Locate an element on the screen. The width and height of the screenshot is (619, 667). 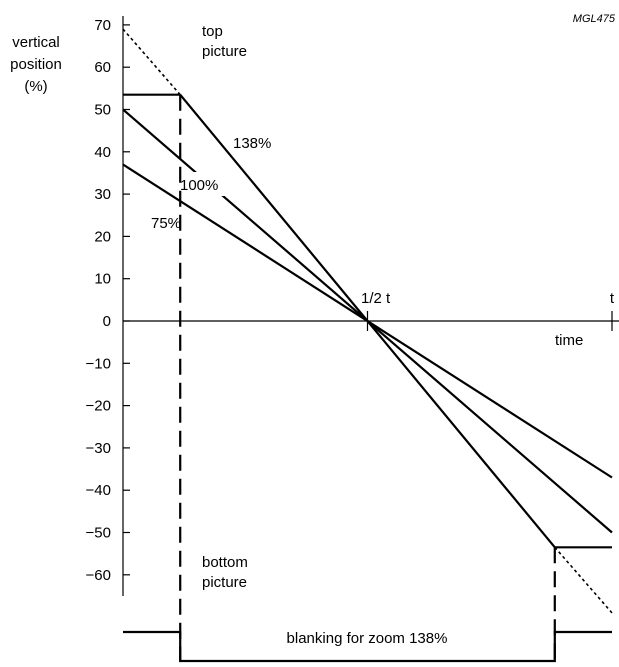
series-label-138: 138% is located at coordinates (252, 143).